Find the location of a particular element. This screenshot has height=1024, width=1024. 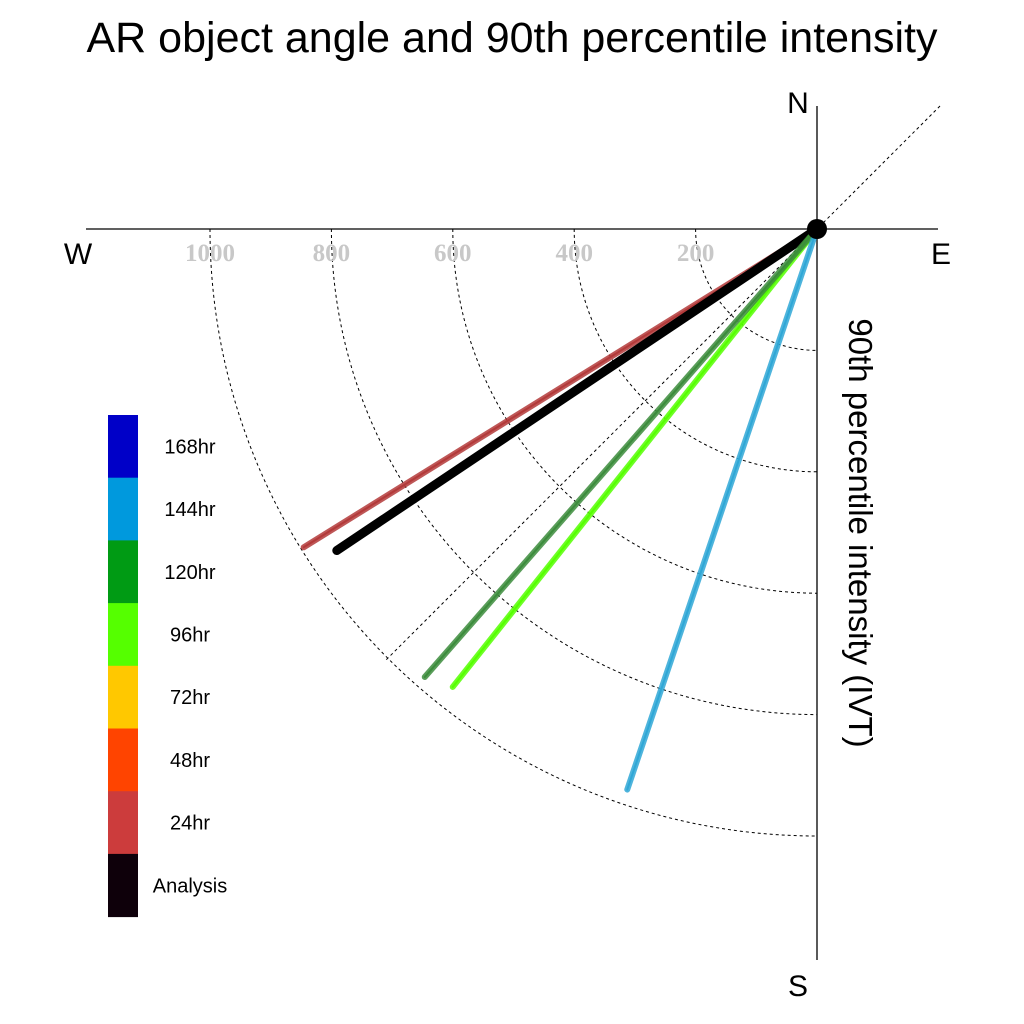

compass-north: N is located at coordinates (798, 103).